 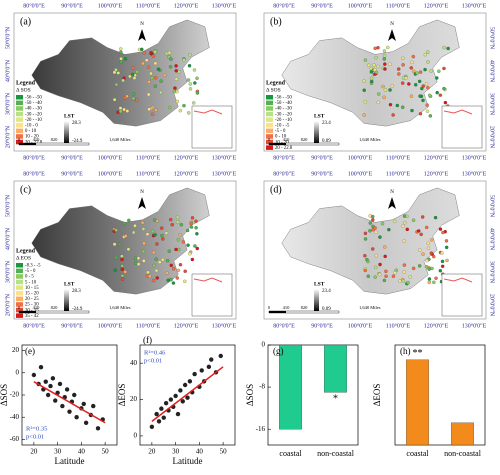 What do you see at coordinates (282, 125) in the screenshot?
I see `legend-class: -10 - -5` at bounding box center [282, 125].